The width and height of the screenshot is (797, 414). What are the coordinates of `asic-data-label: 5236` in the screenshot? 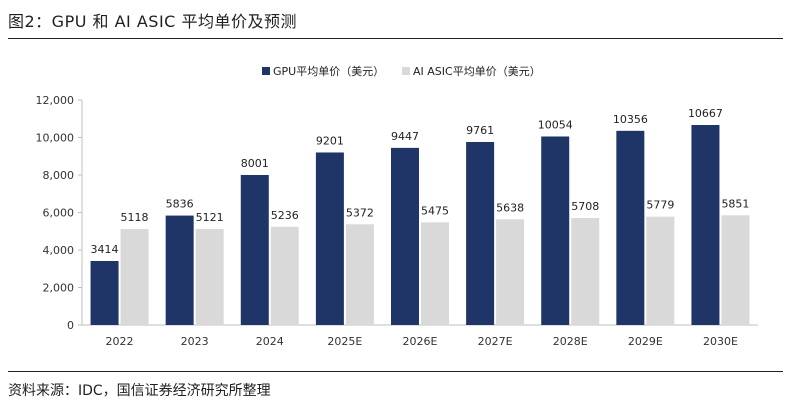 It's located at (285, 215).